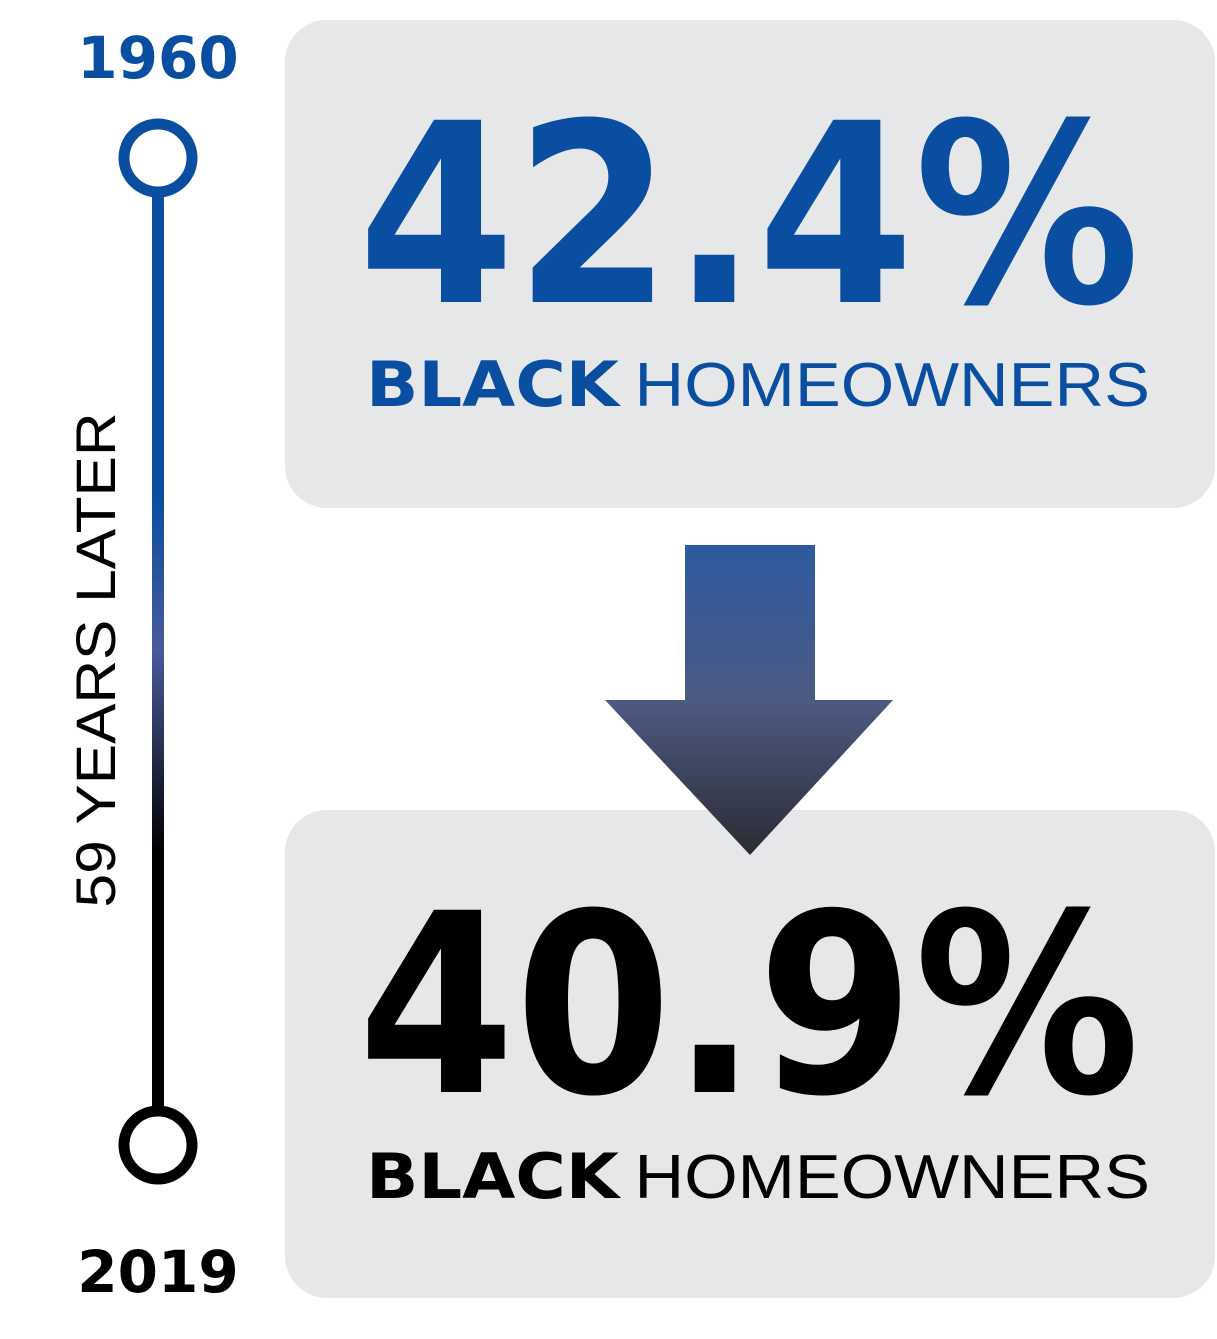 This screenshot has width=1217, height=1339. What do you see at coordinates (749, 700) in the screenshot?
I see `down-arrow` at bounding box center [749, 700].